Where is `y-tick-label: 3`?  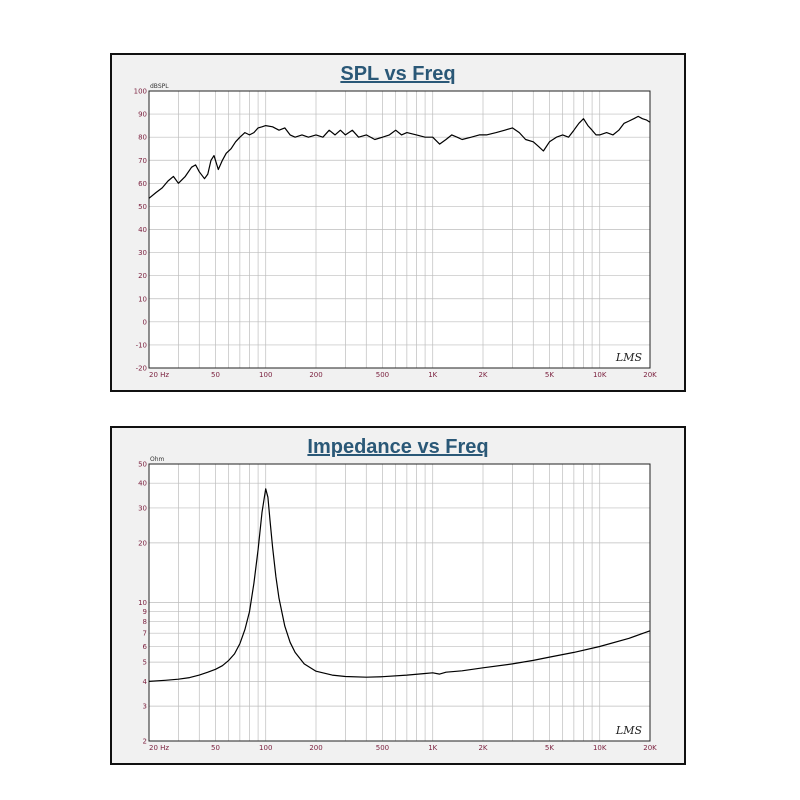 y-tick-label: 3 is located at coordinates (145, 707).